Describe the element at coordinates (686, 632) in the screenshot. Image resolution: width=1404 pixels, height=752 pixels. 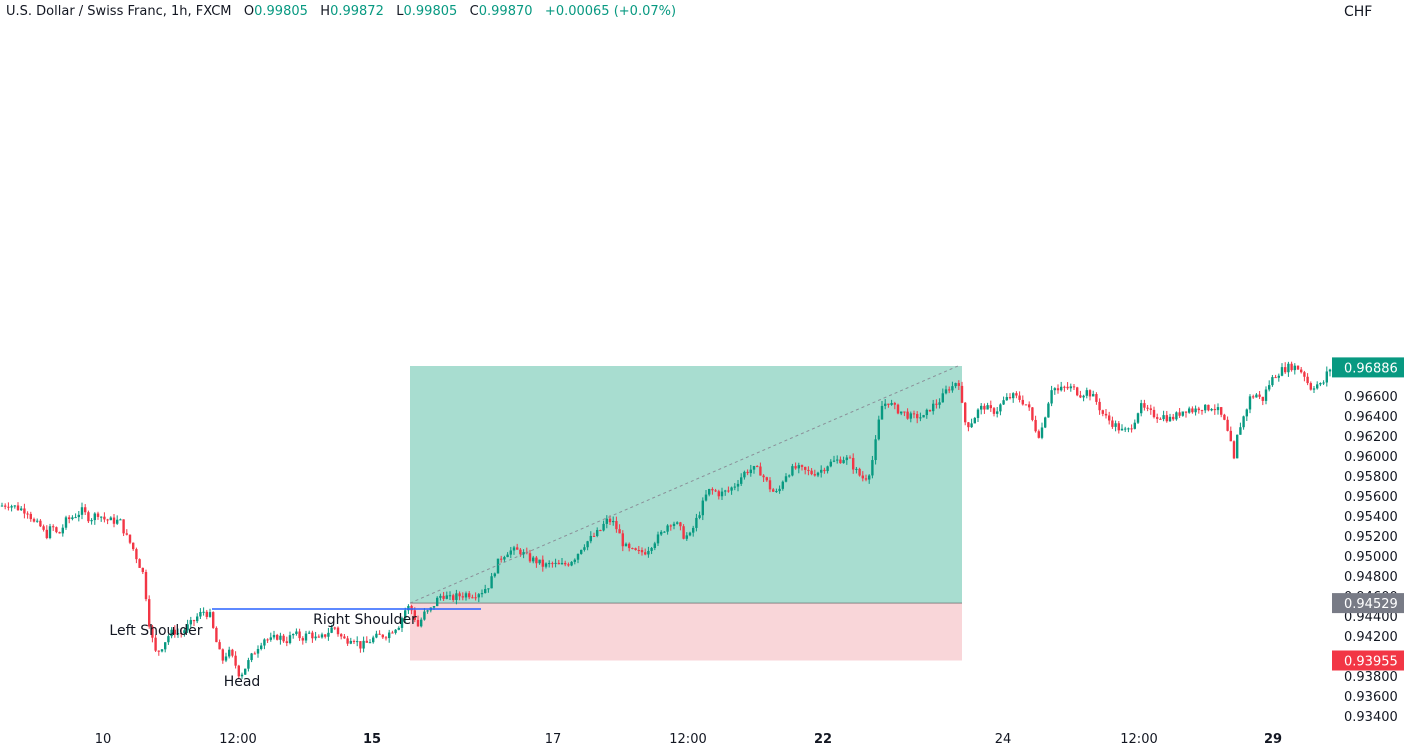
I see `loss-zone` at that location.